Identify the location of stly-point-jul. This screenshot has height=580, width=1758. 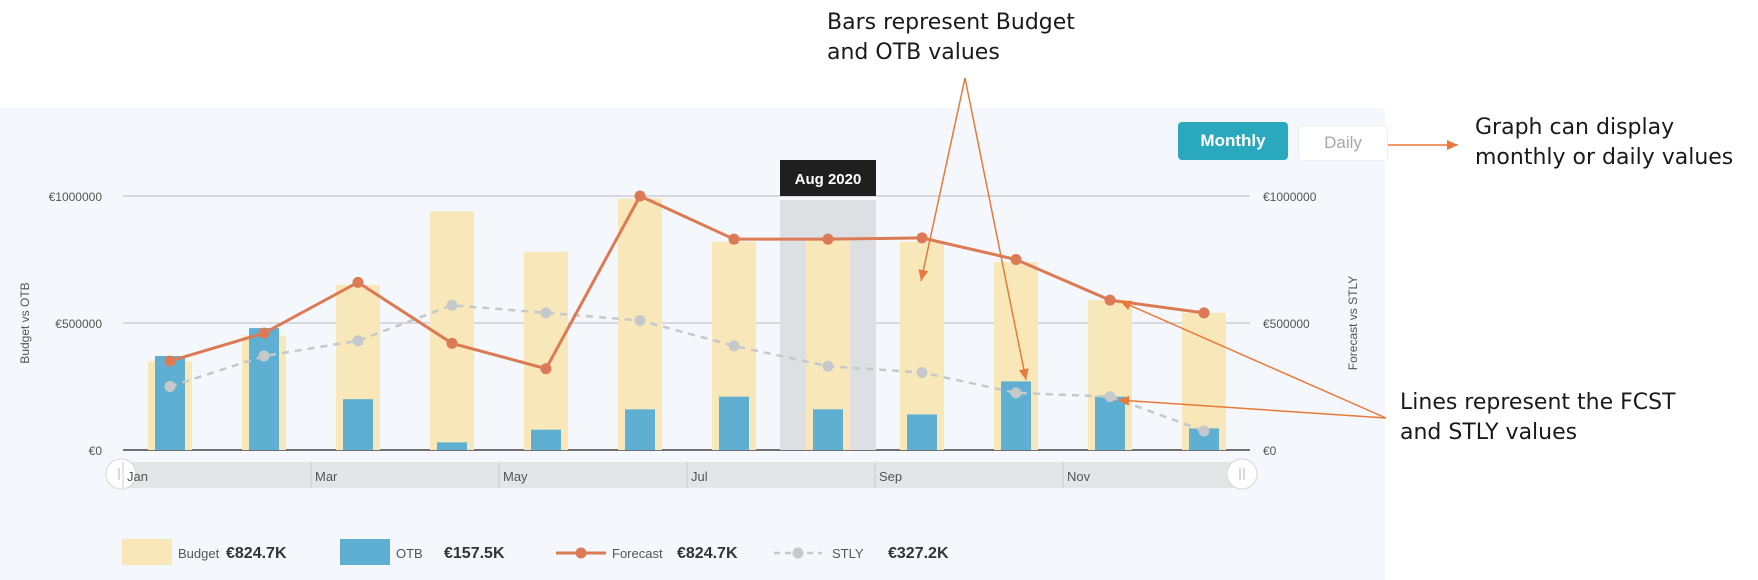
(734, 346).